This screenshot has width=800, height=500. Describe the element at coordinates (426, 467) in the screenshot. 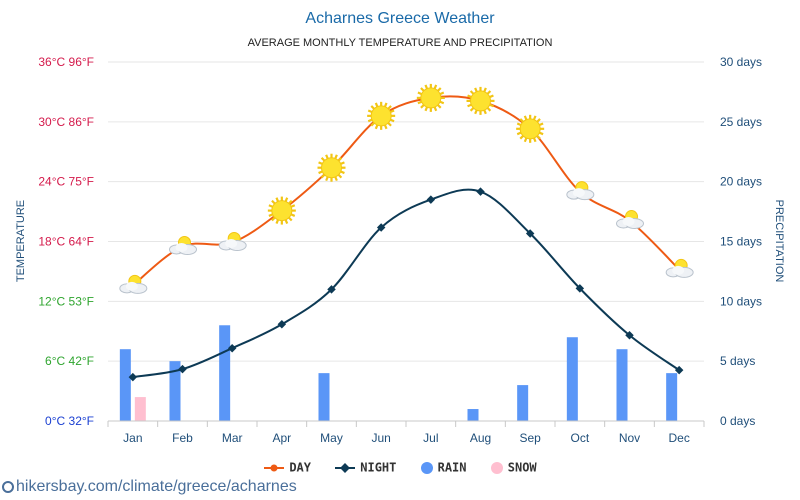

I see `legend-rain-marker` at that location.